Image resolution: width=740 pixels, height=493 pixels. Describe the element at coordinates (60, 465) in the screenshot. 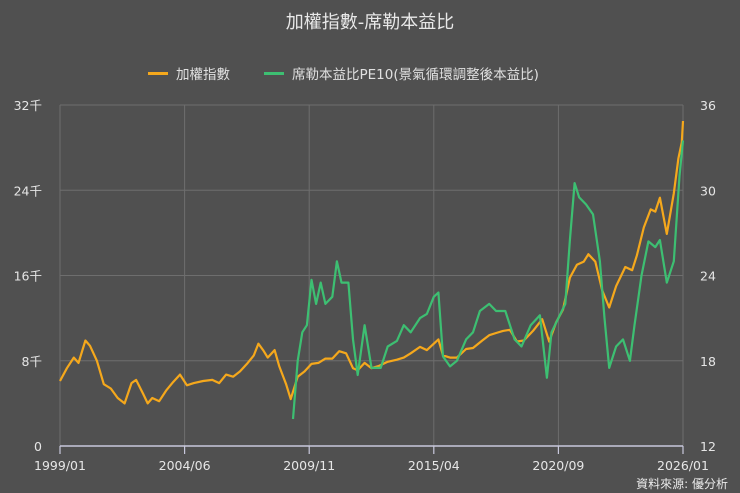

I see `x-tick-label: 1999/01` at that location.